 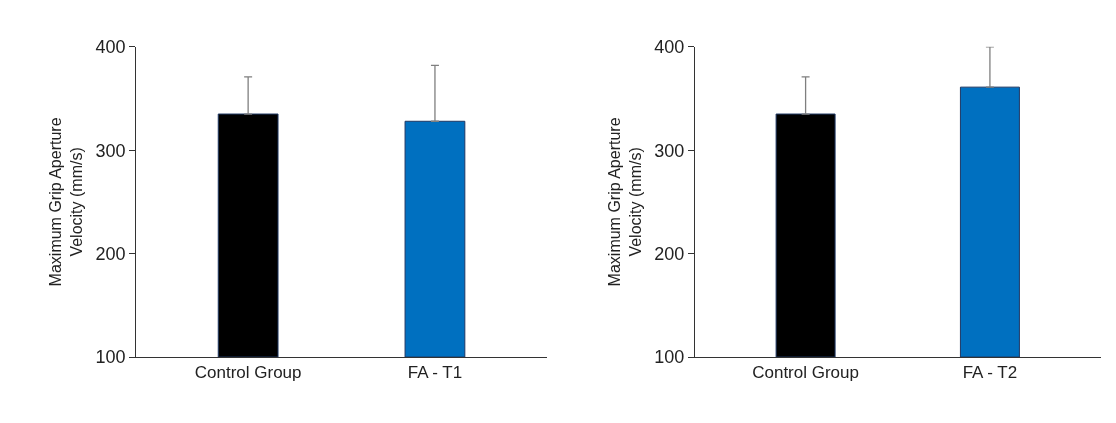 I want to click on x-tick-label: FA - T2, so click(x=990, y=373).